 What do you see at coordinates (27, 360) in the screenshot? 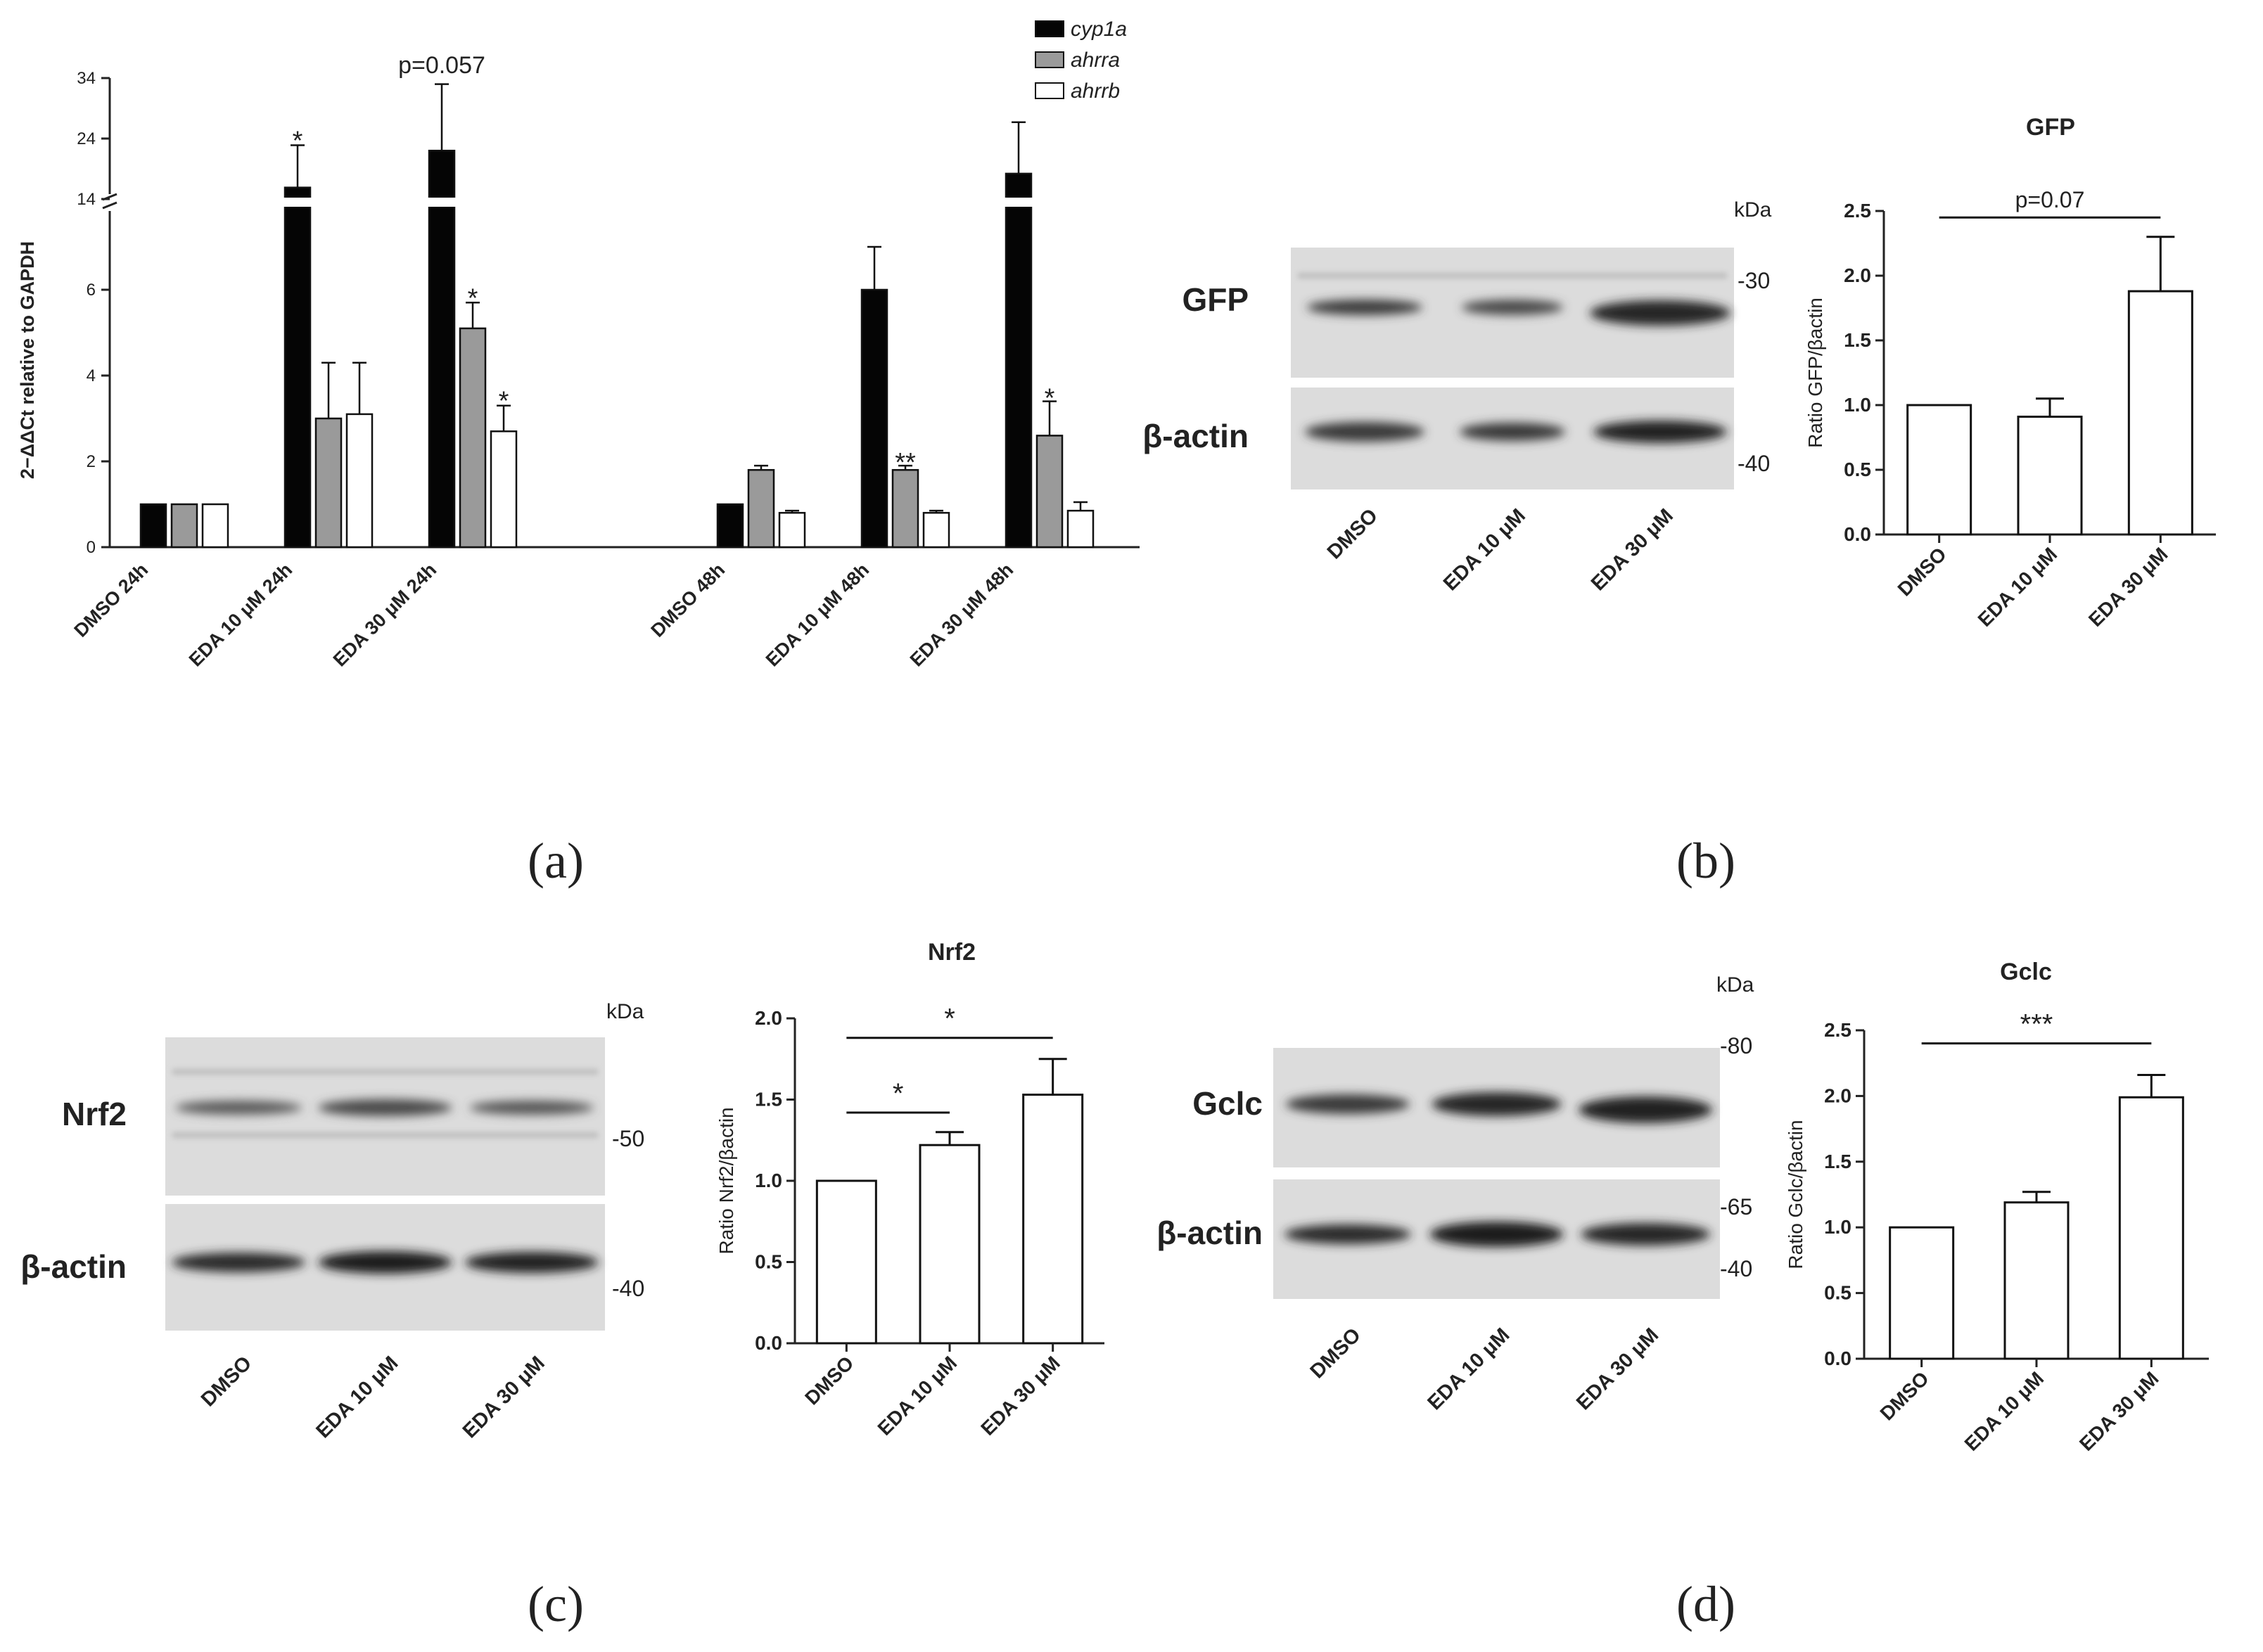
I see `panel-a-ylabel: 2−ΔΔCt relative to GAPDH` at bounding box center [27, 360].